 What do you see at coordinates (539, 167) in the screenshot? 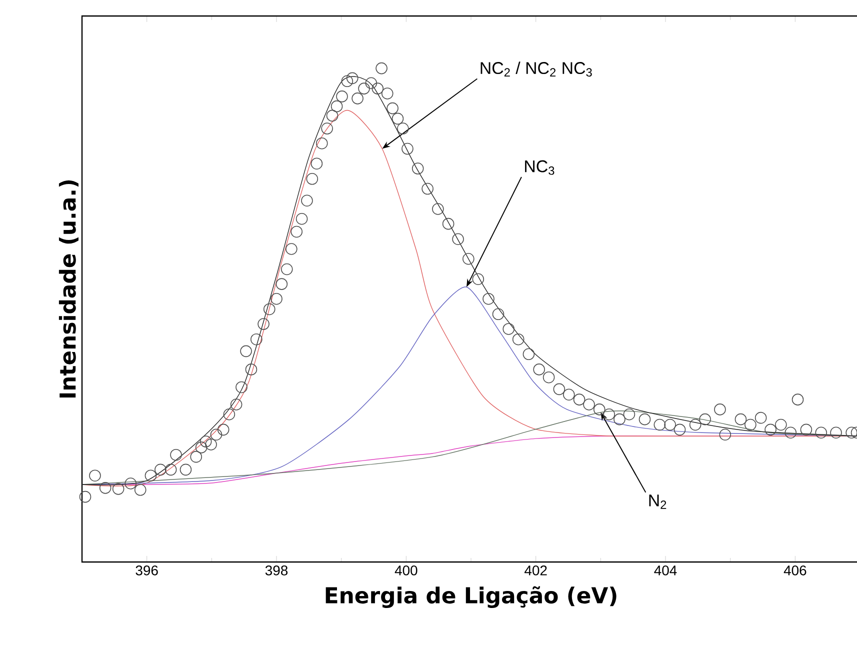
I see `annotation: NC$_{3}$` at bounding box center [539, 167].